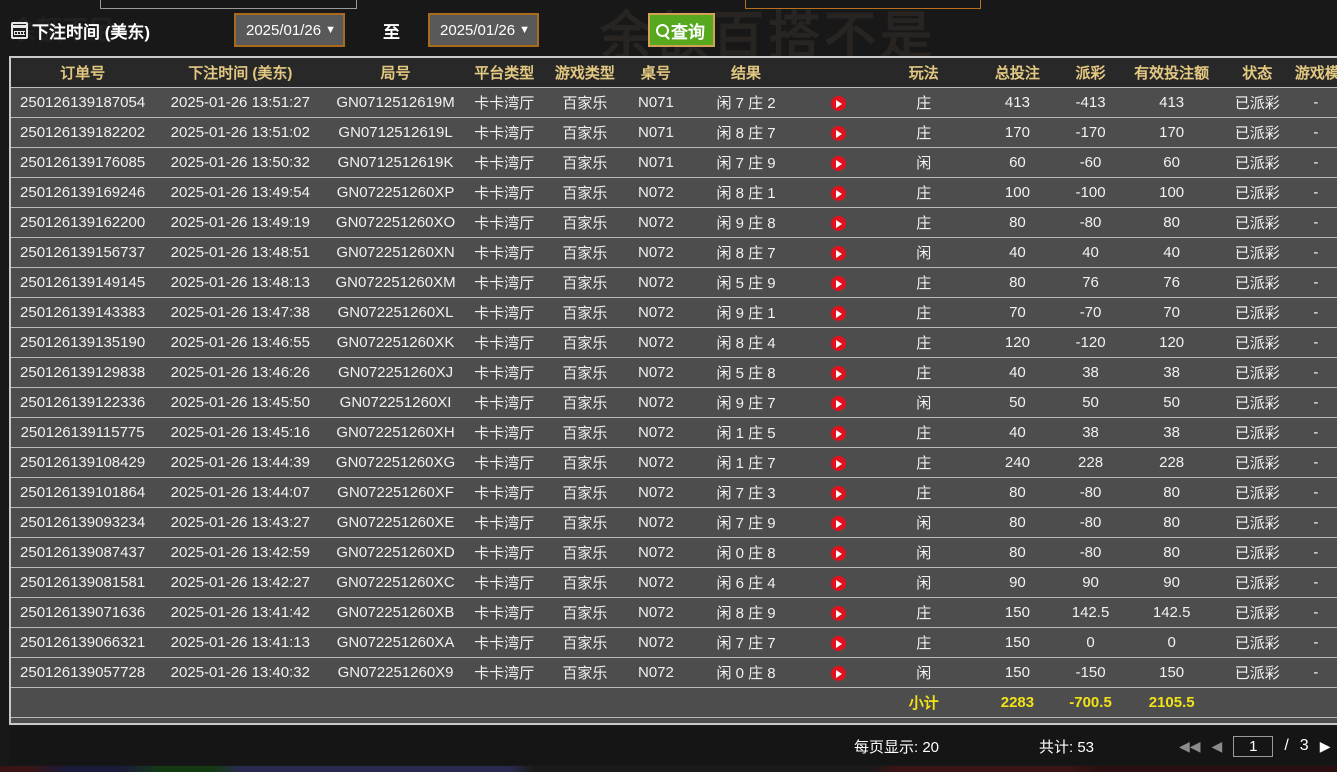 Image resolution: width=1337 pixels, height=772 pixels. What do you see at coordinates (1315, 73) in the screenshot?
I see `col-game-mode: 游戏模` at bounding box center [1315, 73].